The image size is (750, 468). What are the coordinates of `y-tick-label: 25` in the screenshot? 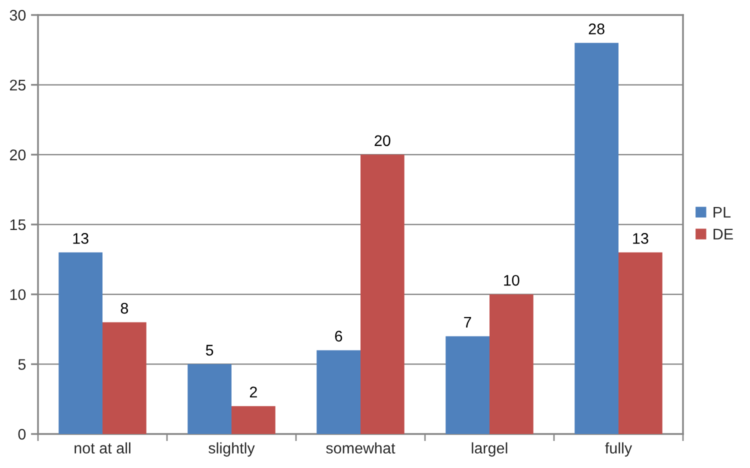 It's located at (18, 85).